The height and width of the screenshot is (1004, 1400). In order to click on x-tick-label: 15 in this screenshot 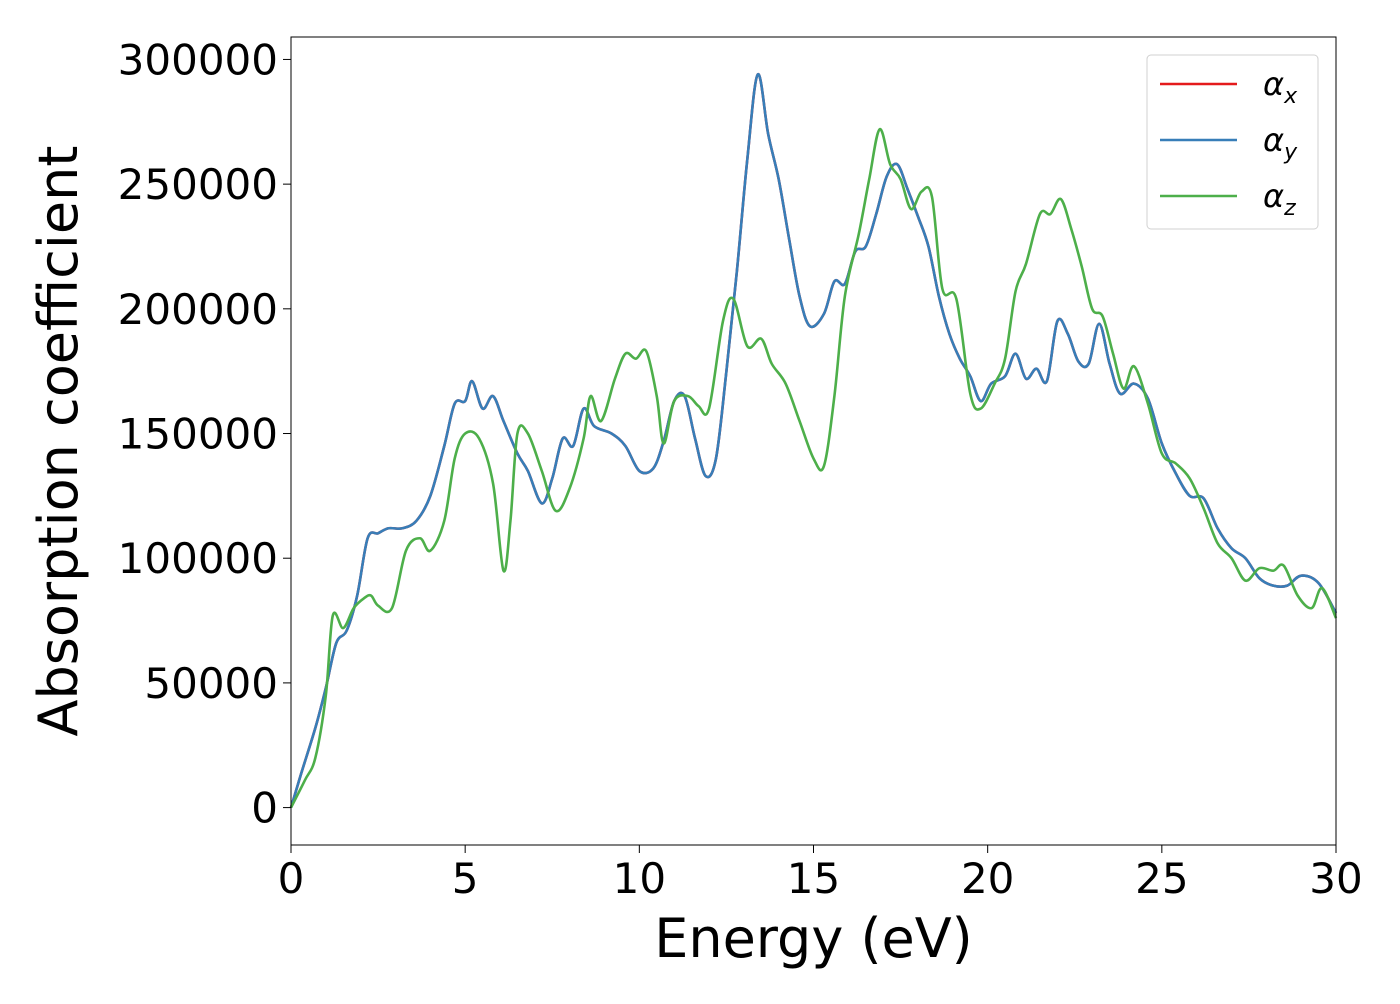, I will do `click(813, 878)`.